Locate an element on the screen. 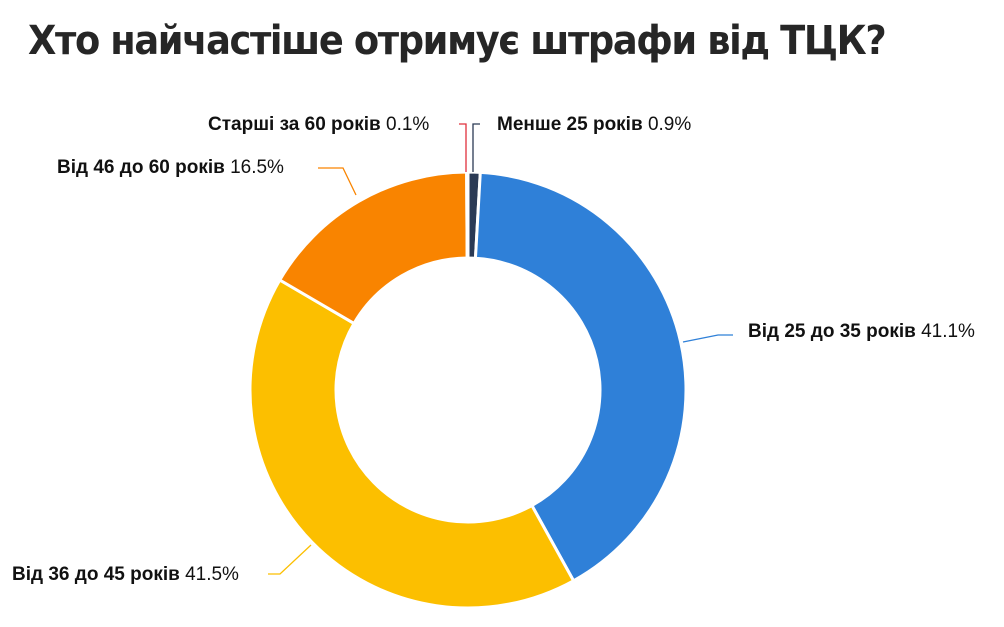 This screenshot has height=627, width=1004. label-name: Від 36 до 45 років is located at coordinates (96, 574).